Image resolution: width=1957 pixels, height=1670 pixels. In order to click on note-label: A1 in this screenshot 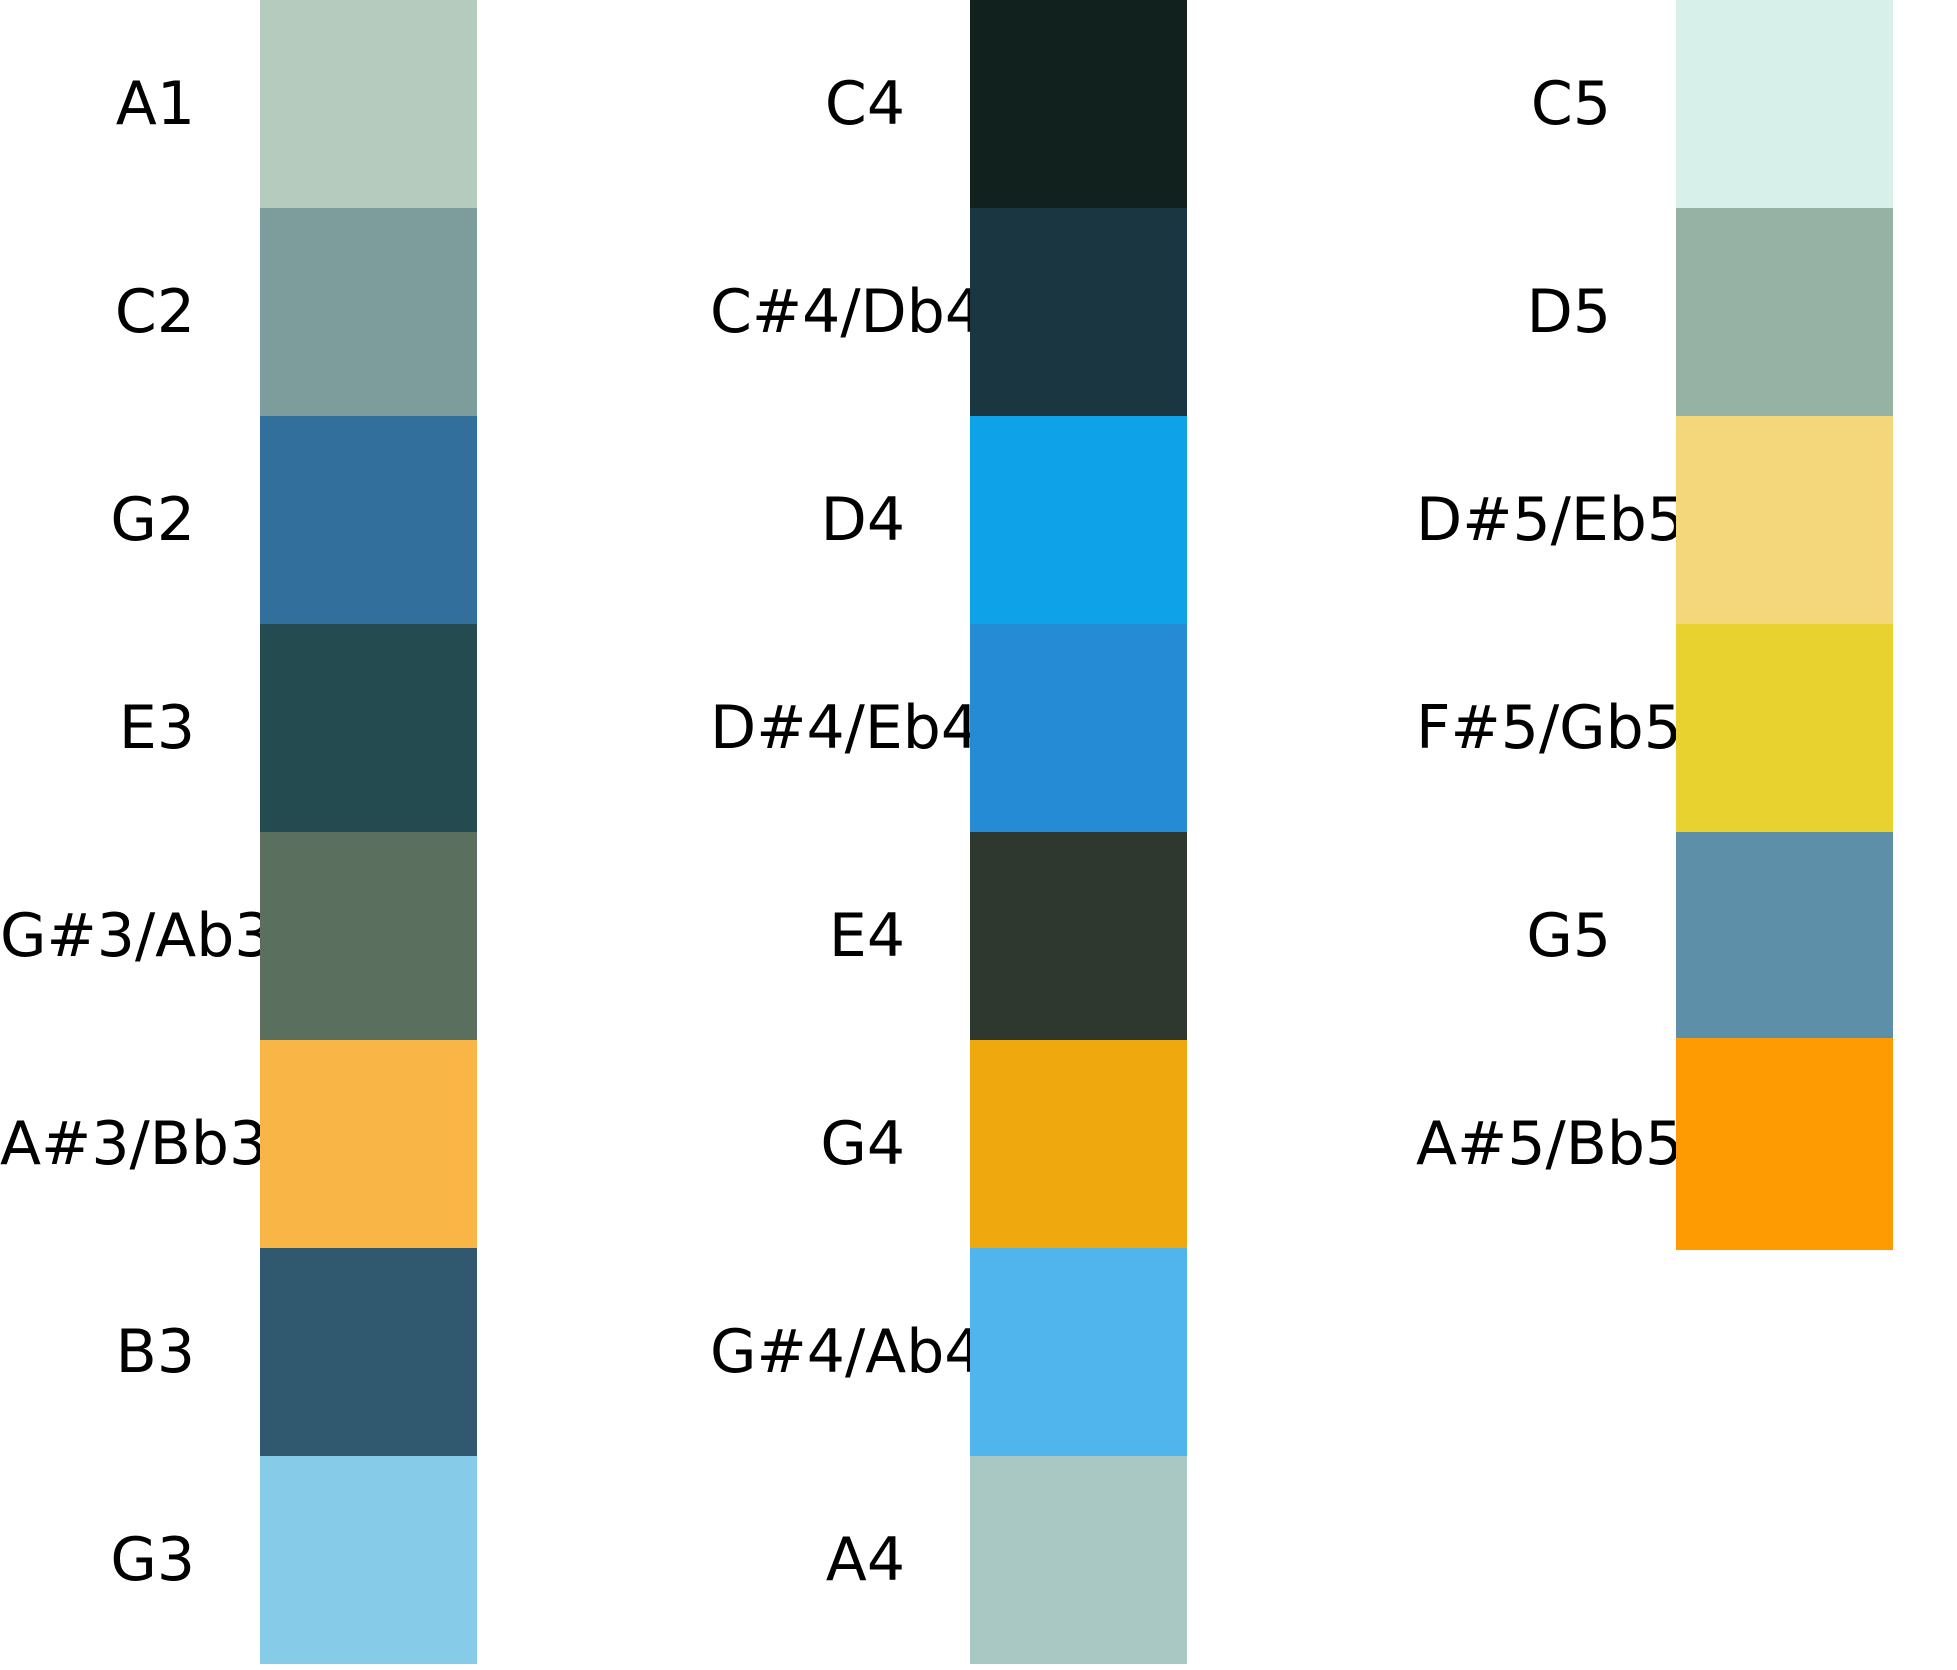, I will do `click(155, 104)`.